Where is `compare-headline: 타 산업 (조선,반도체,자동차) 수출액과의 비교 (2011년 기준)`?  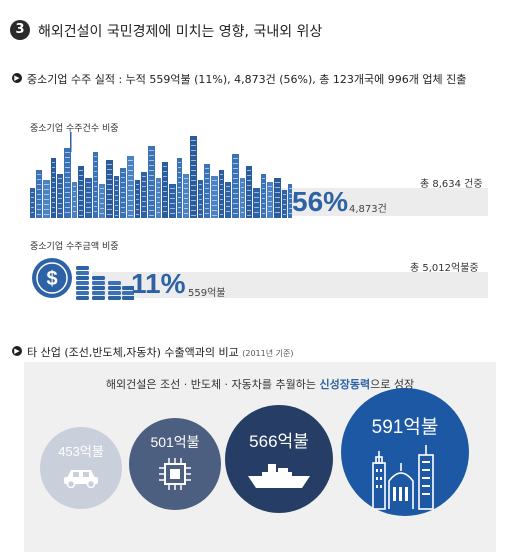
compare-headline: 타 산업 (조선,반도체,자동차) 수출액과의 비교 (2011년 기준) is located at coordinates (160, 352).